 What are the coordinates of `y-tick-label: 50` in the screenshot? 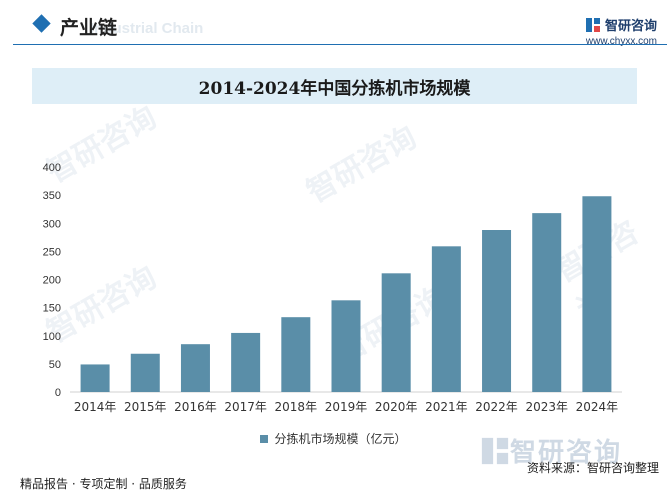 It's located at (55, 365).